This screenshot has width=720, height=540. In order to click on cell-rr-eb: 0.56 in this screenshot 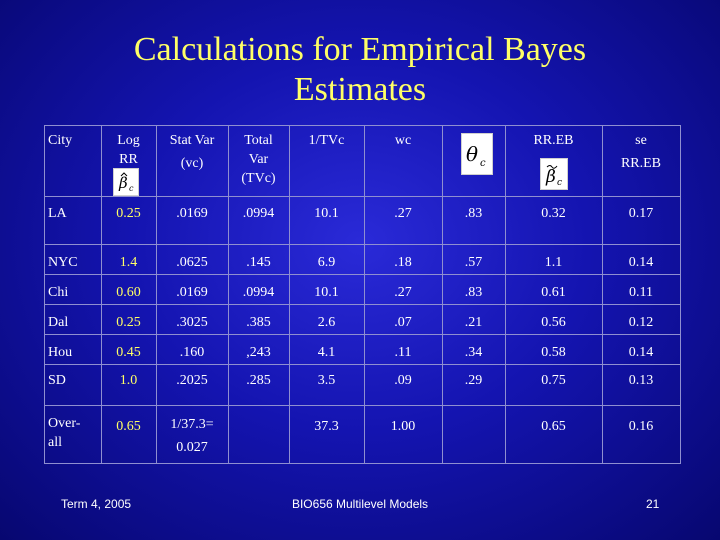, I will do `click(553, 322)`.